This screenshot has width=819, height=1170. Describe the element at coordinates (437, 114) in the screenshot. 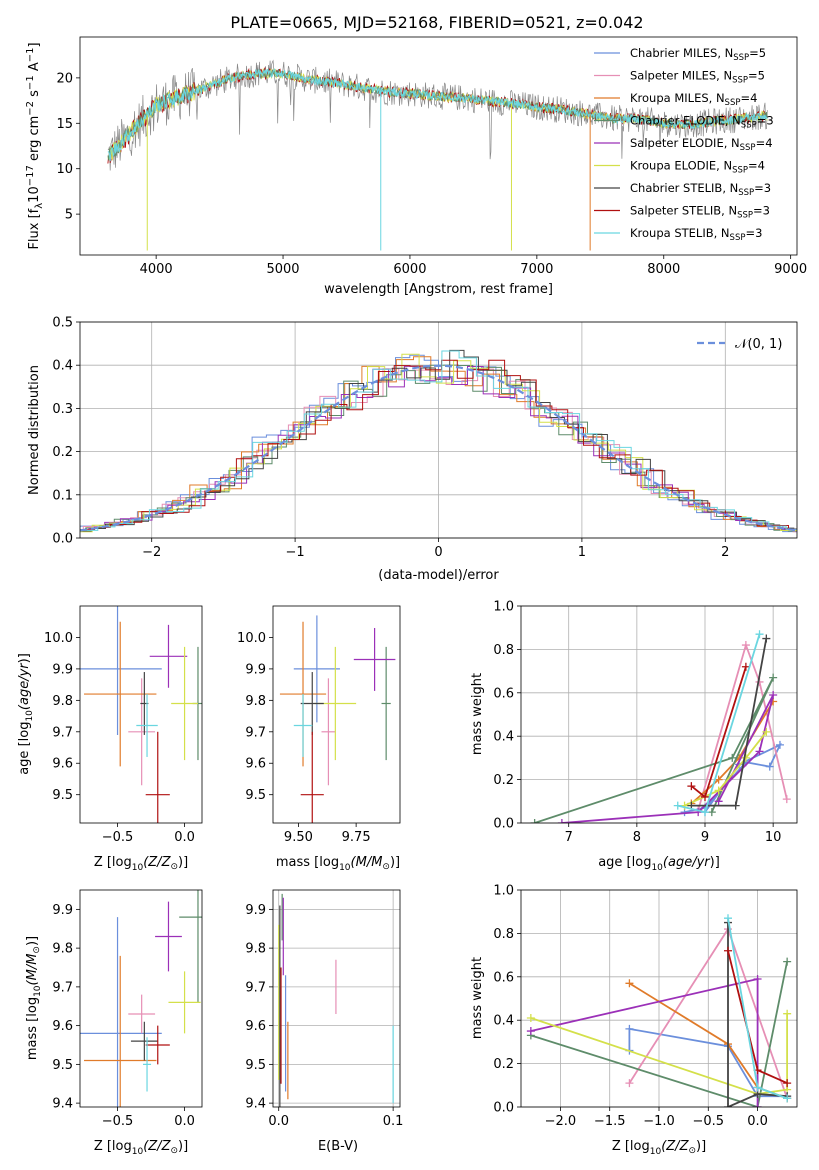

I see `spectrum-line` at that location.